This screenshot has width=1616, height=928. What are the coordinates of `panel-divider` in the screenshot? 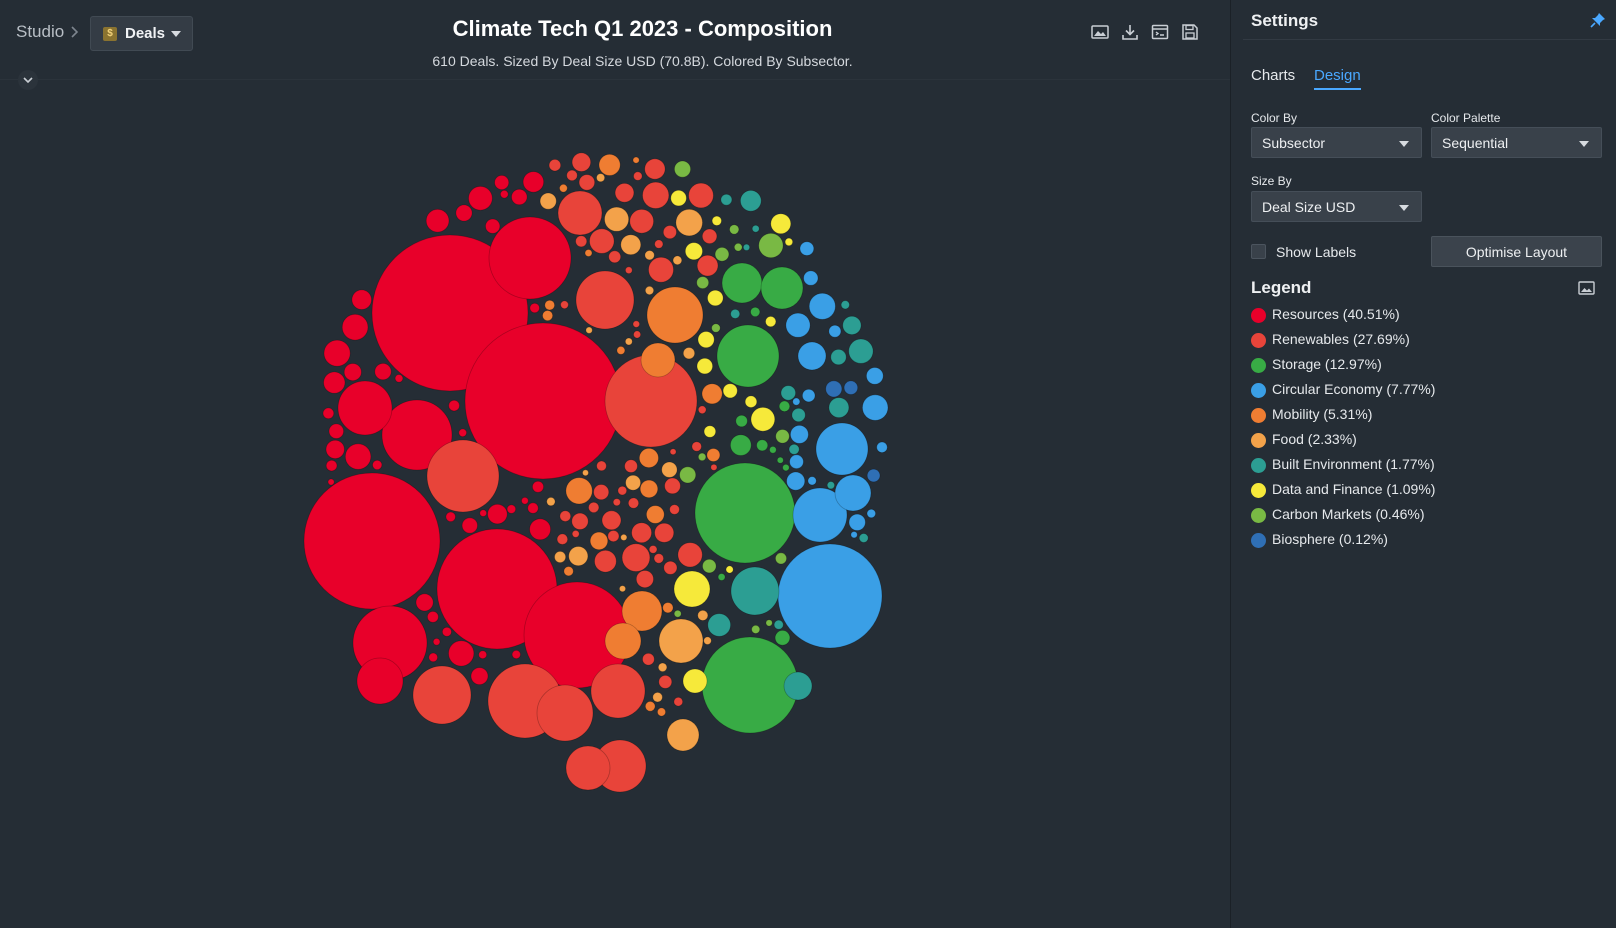 It's located at (1230, 464).